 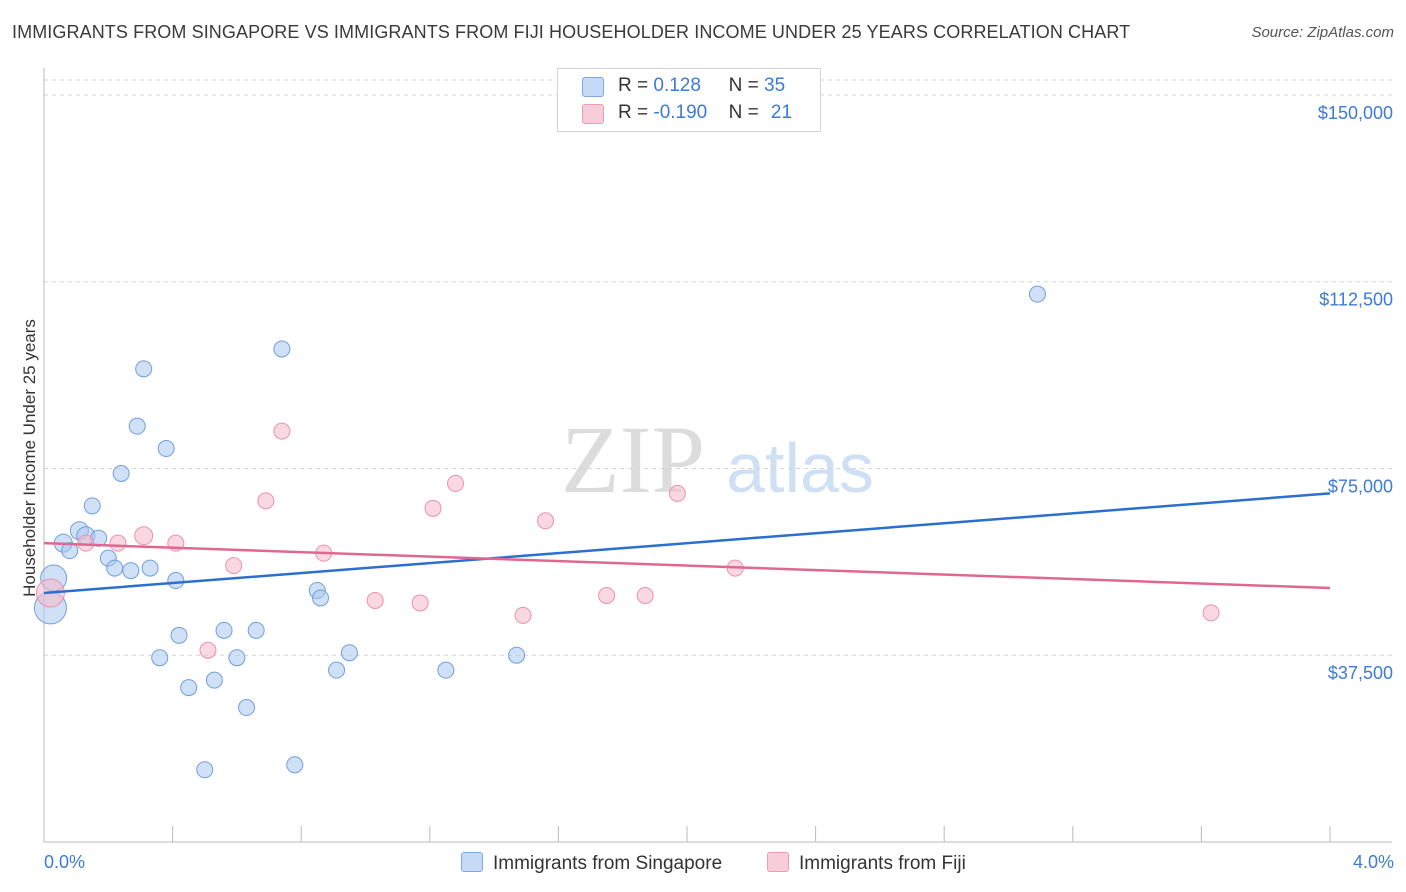 What do you see at coordinates (1355, 113) in the screenshot?
I see `y-tick-label: $150,000` at bounding box center [1355, 113].